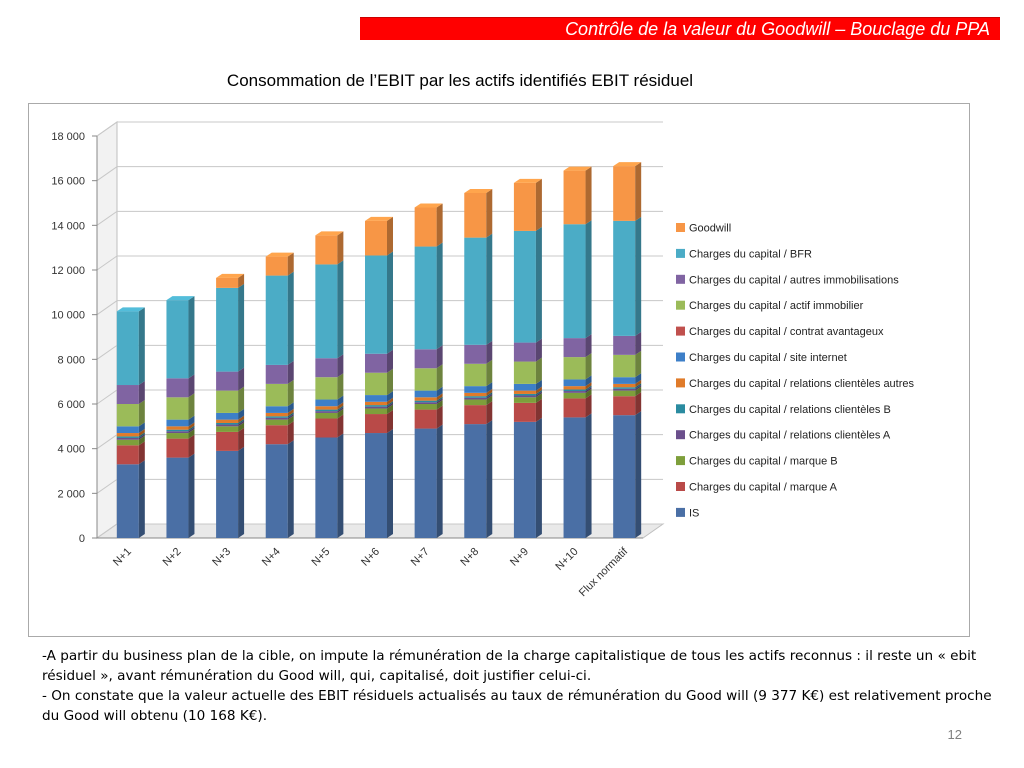  Describe the element at coordinates (710, 229) in the screenshot. I see `legend-label: Goodwill` at that location.